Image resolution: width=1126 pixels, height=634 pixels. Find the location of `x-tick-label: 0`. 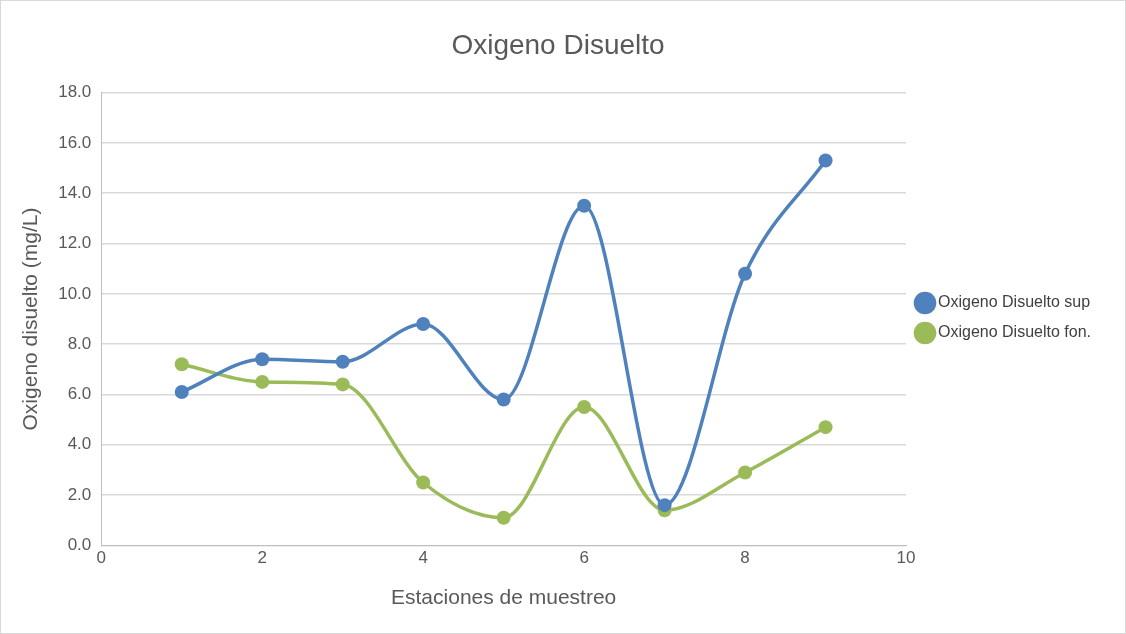

x-tick-label: 0 is located at coordinates (101, 558).